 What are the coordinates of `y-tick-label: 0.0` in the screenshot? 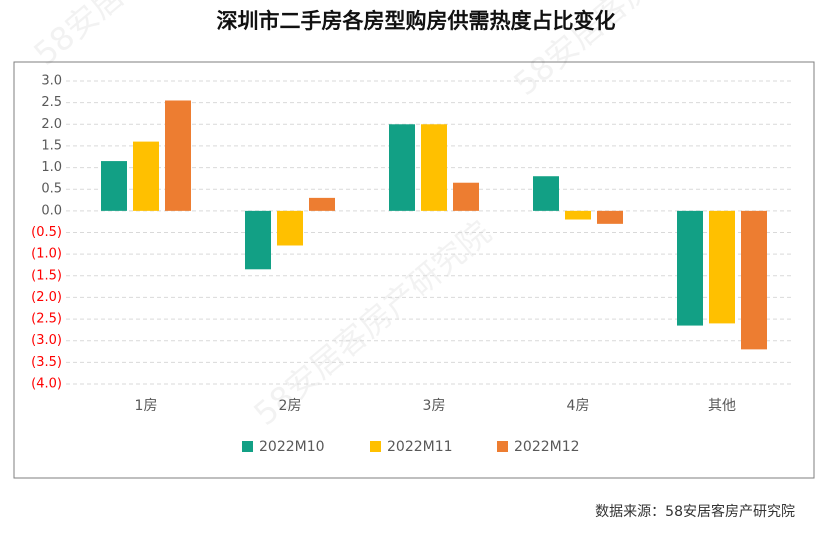 It's located at (51, 210).